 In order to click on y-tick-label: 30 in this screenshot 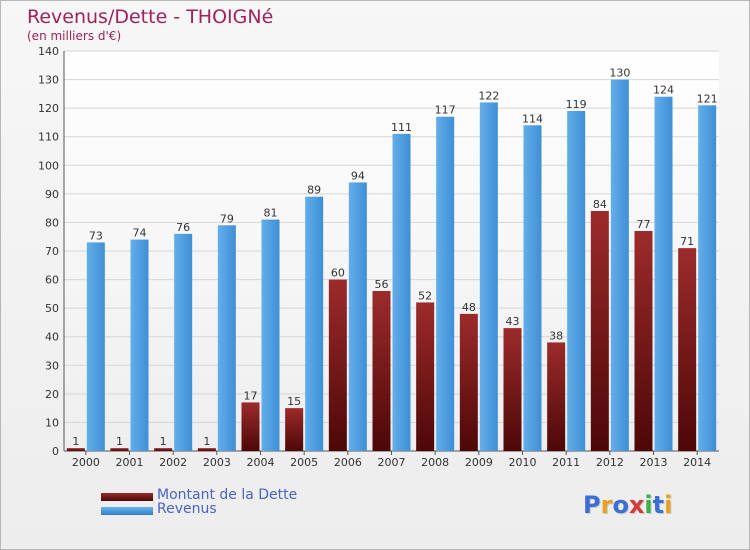, I will do `click(52, 365)`.